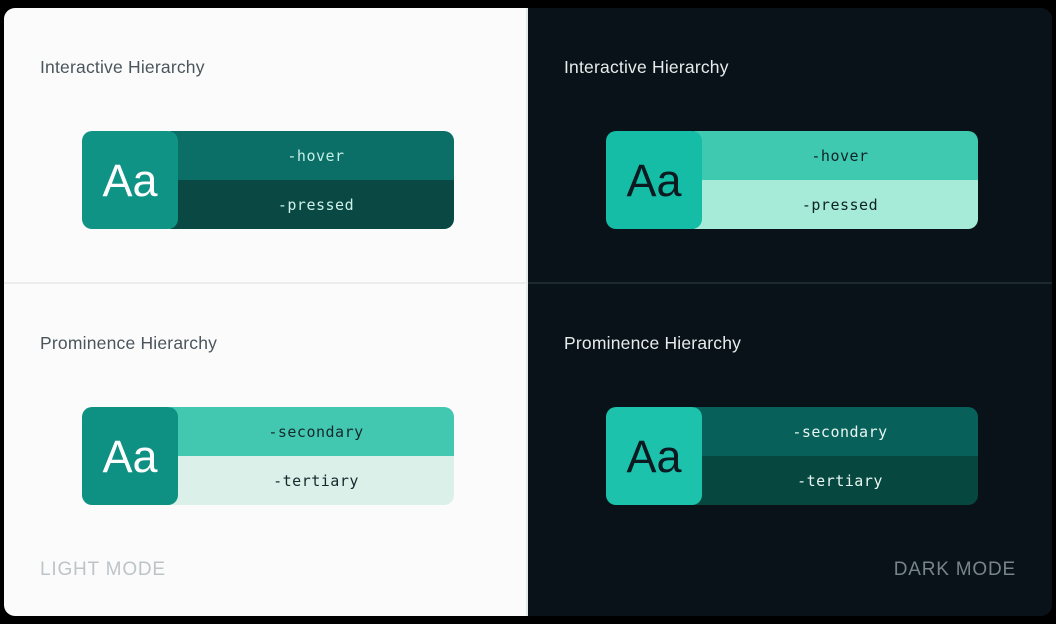 This screenshot has width=1056, height=624. I want to click on token-group-prominence-dark: -secondary -tertiary Aa, so click(792, 456).